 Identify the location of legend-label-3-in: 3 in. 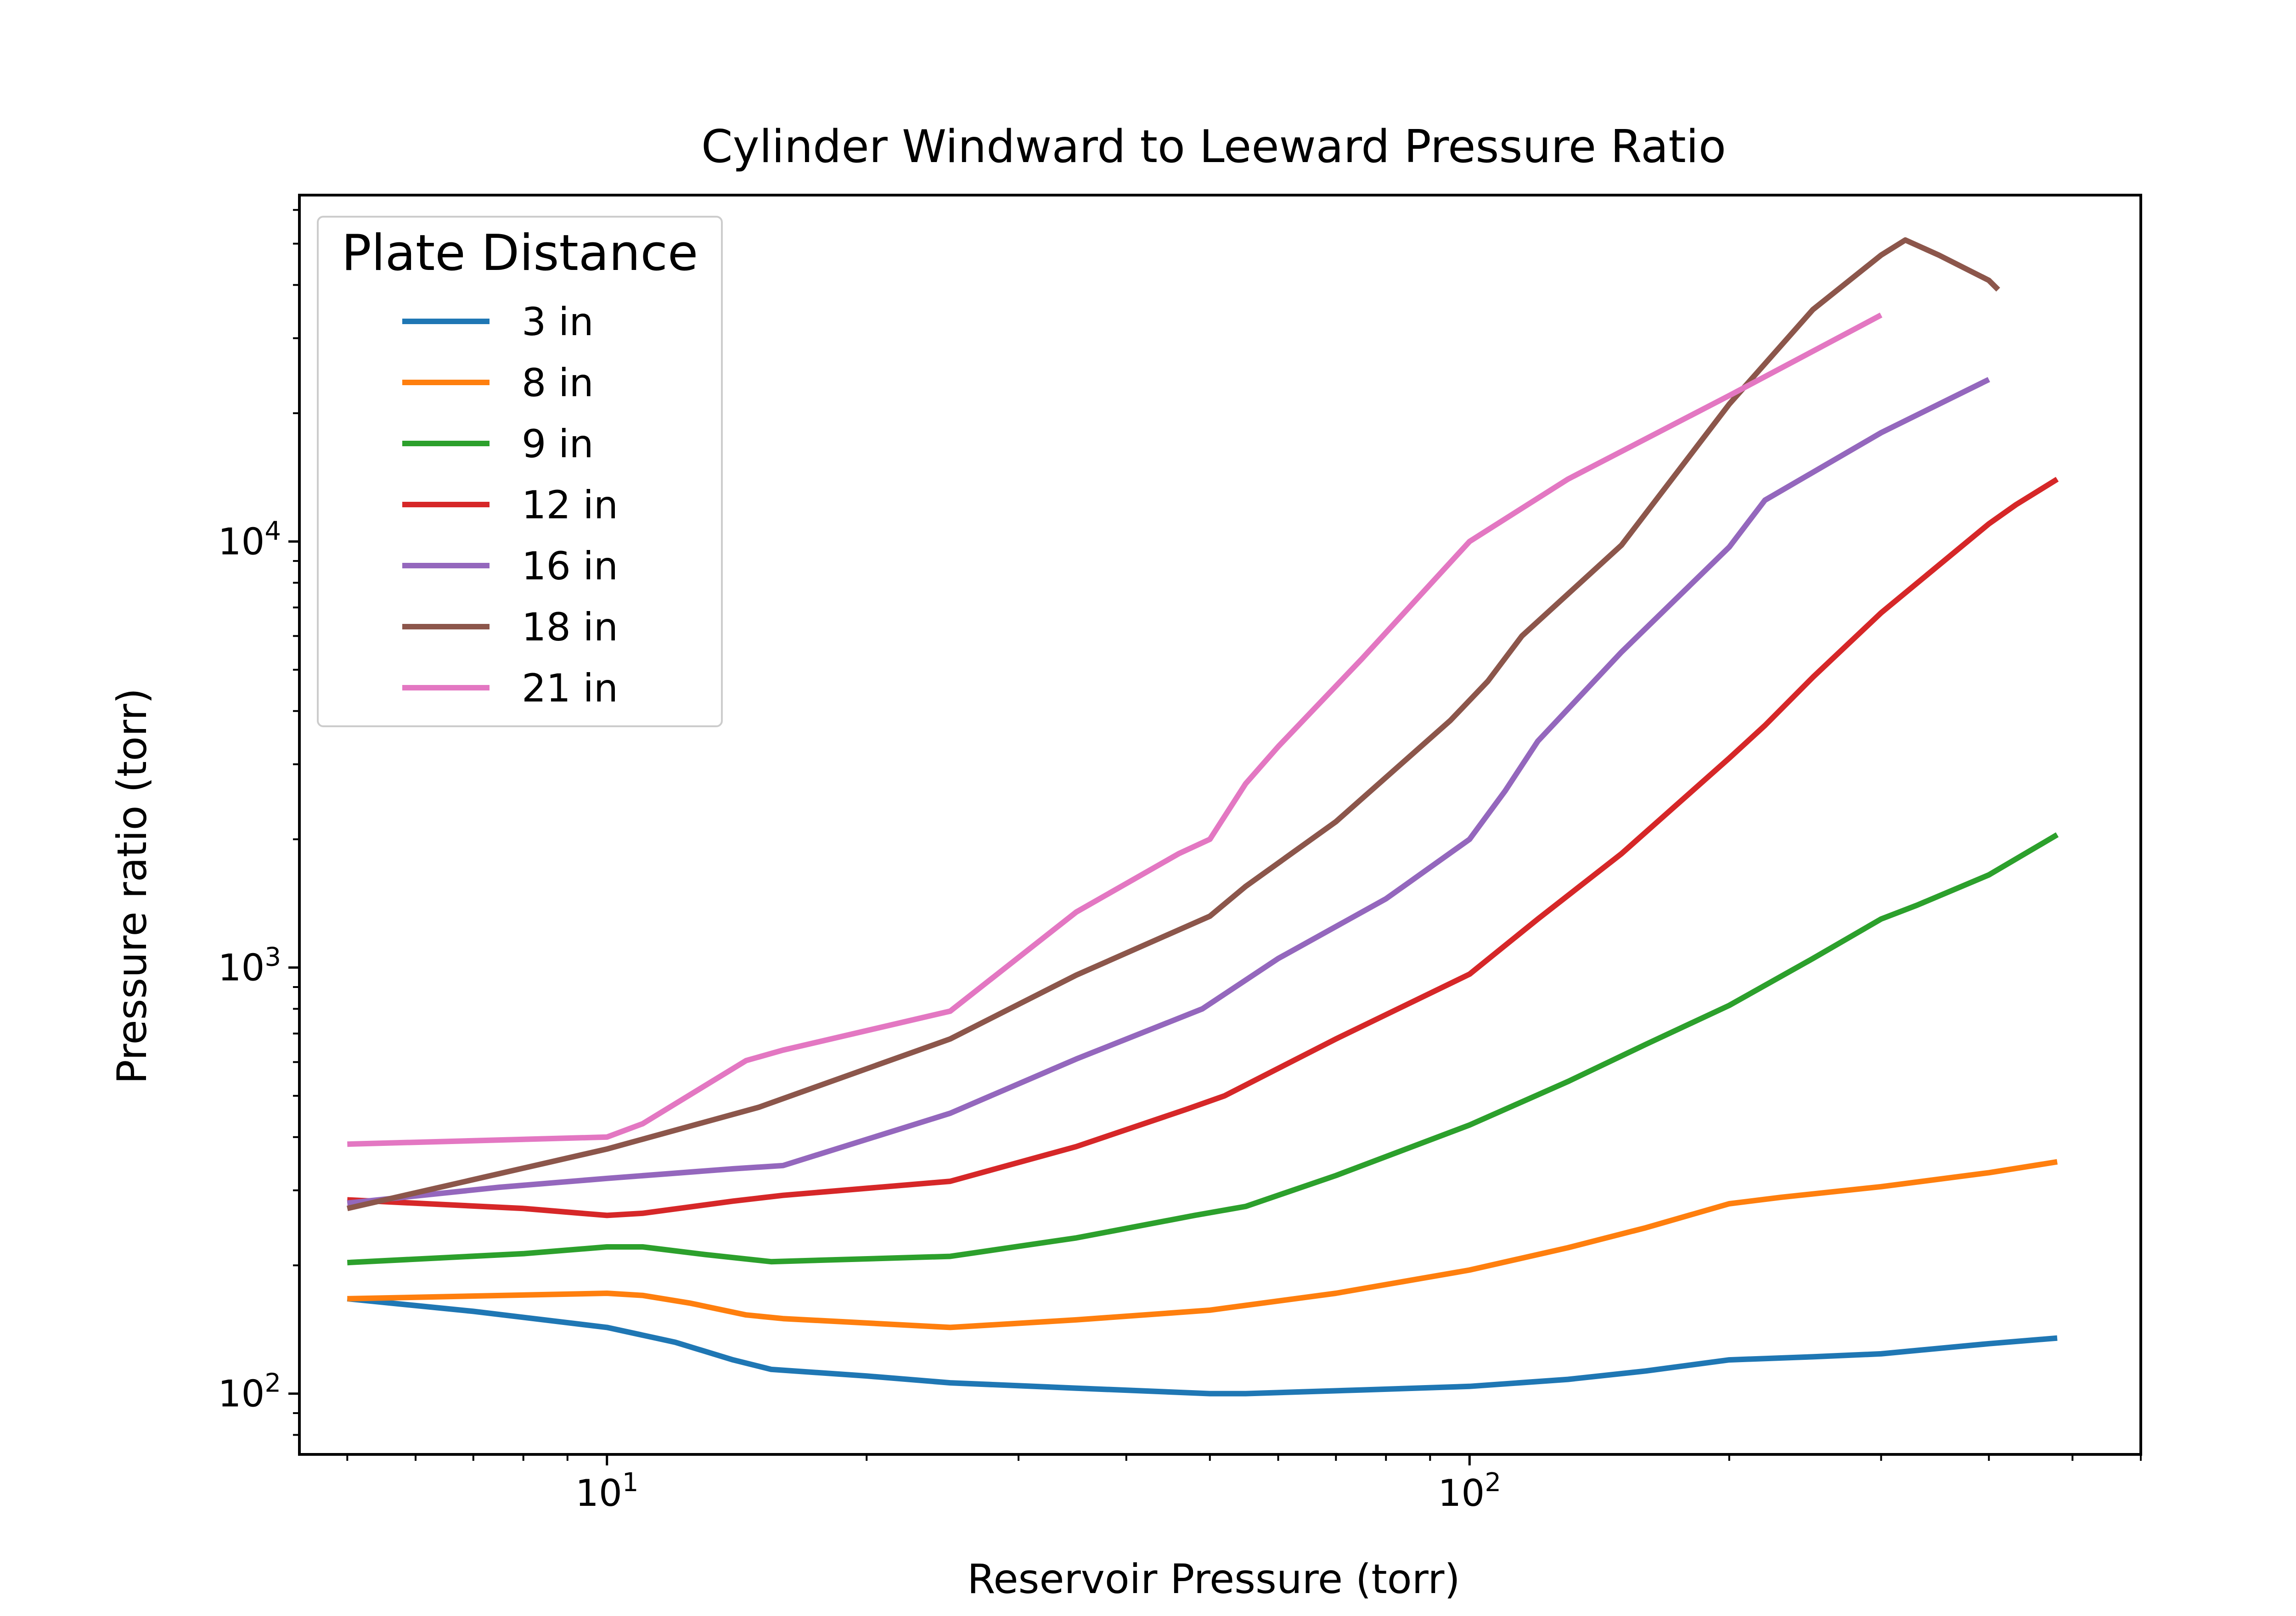
(558, 322).